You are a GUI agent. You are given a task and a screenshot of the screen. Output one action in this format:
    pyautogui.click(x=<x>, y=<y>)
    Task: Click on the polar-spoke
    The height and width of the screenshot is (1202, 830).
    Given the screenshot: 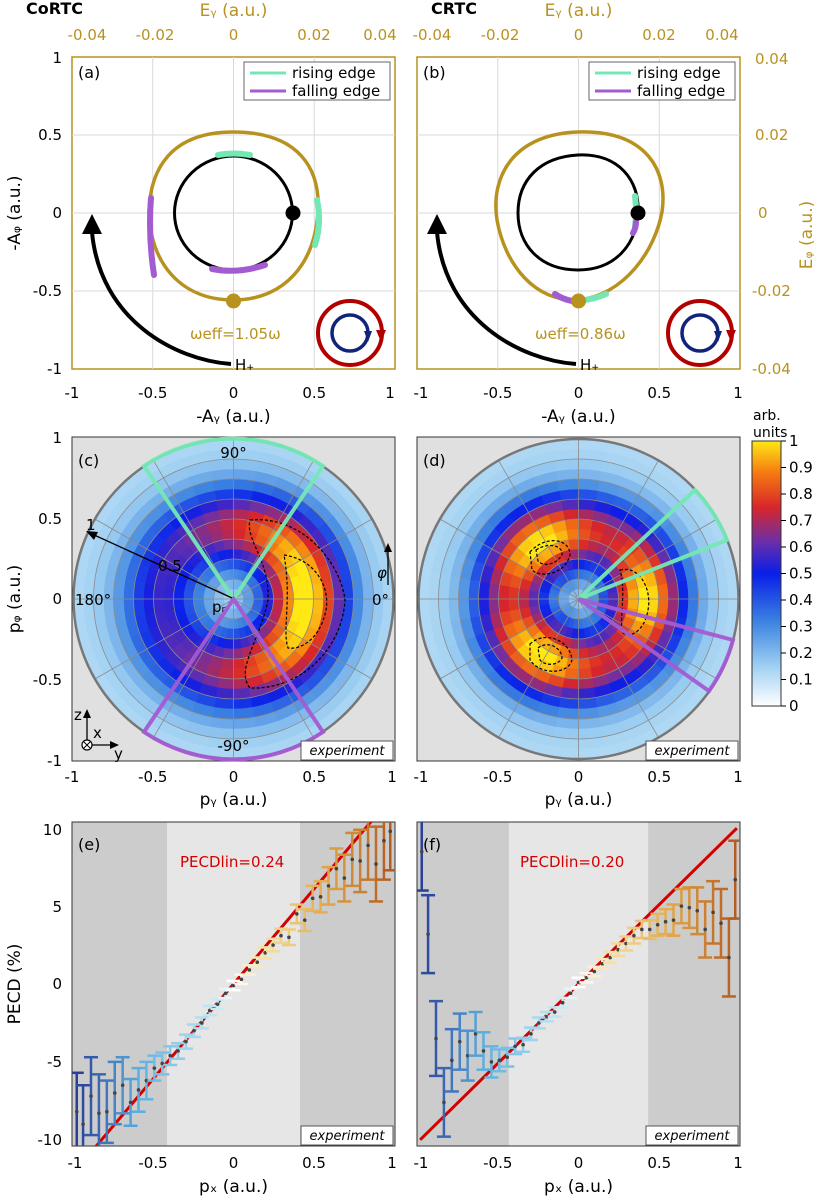 What is the action you would take?
    pyautogui.click(x=303, y=559)
    